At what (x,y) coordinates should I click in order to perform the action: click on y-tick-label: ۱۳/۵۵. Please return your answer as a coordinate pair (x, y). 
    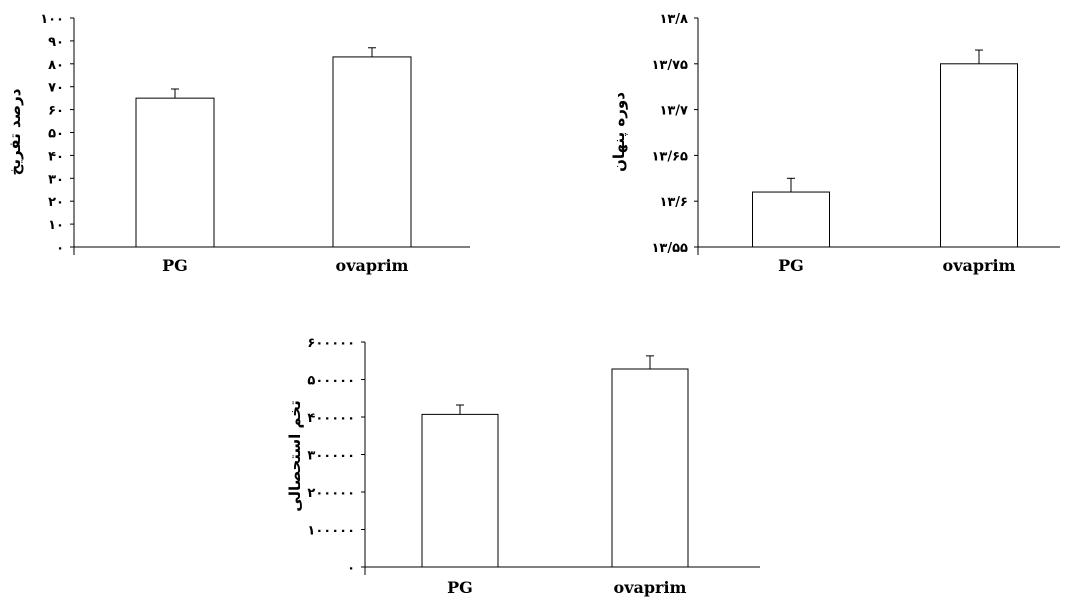
    Looking at the image, I should click on (670, 248).